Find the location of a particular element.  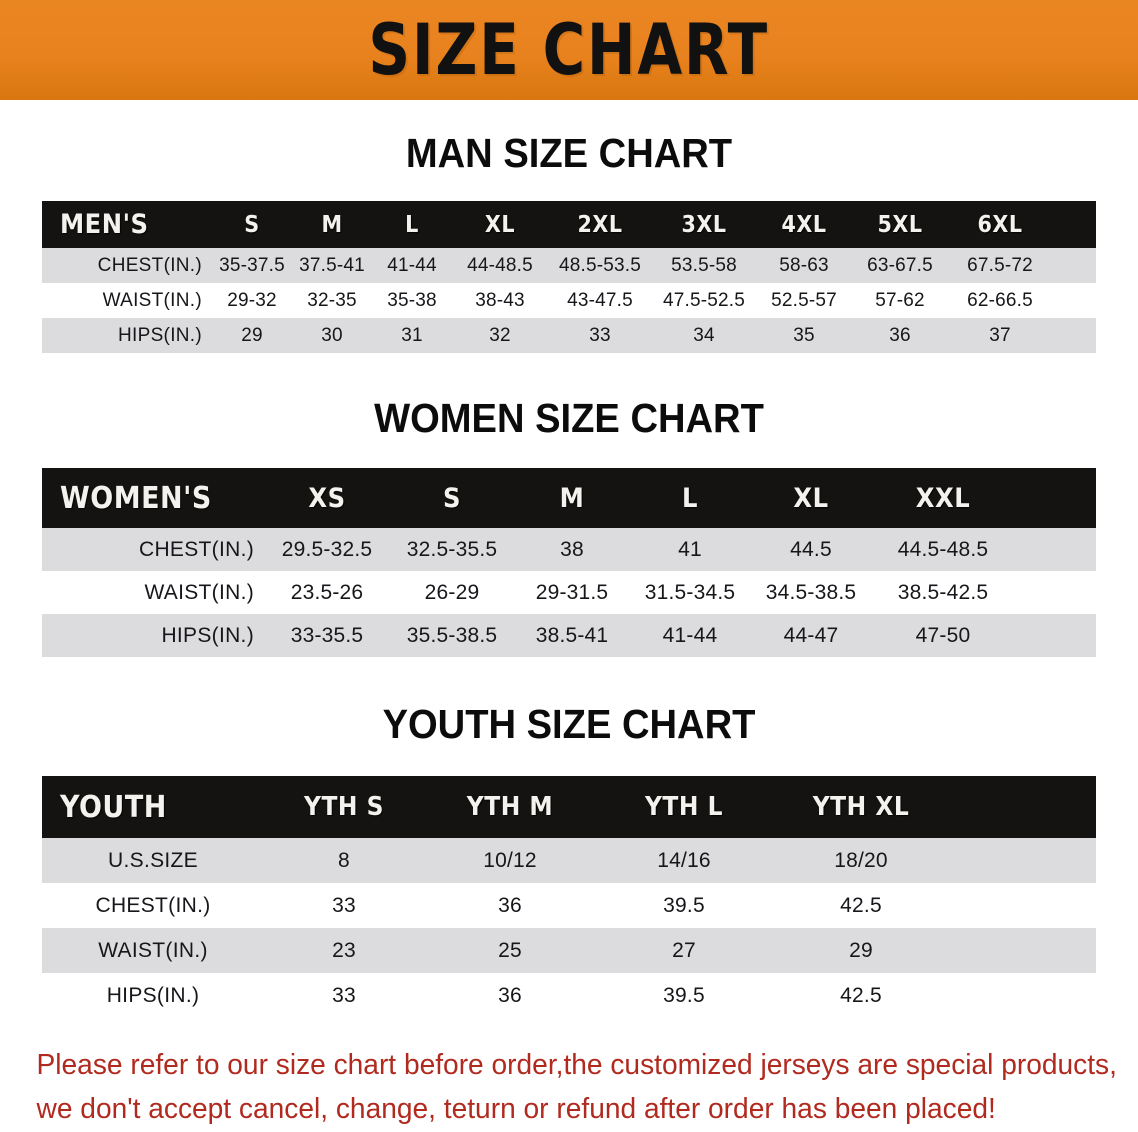

youth-hips-s: 33 is located at coordinates (344, 995).